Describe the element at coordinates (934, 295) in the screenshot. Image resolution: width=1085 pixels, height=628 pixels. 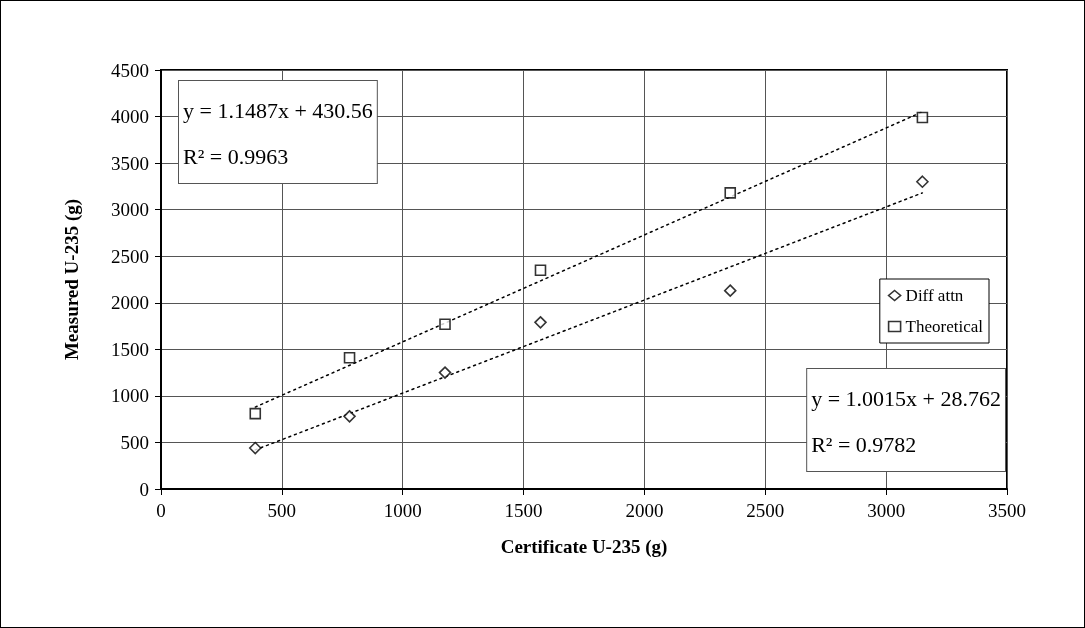
I see `legend-label: Diff attn` at that location.